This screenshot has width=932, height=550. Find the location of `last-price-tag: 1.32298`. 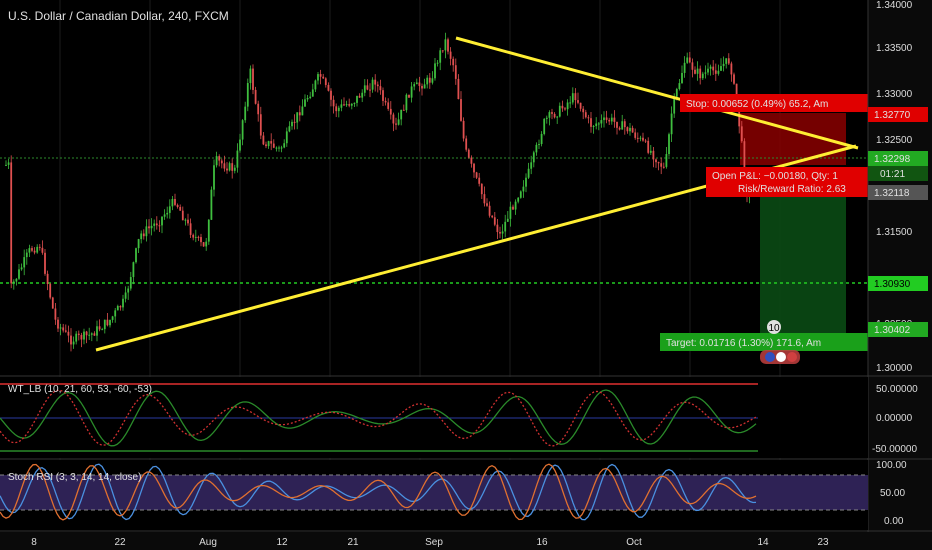

last-price-tag: 1.32298 is located at coordinates (898, 158).